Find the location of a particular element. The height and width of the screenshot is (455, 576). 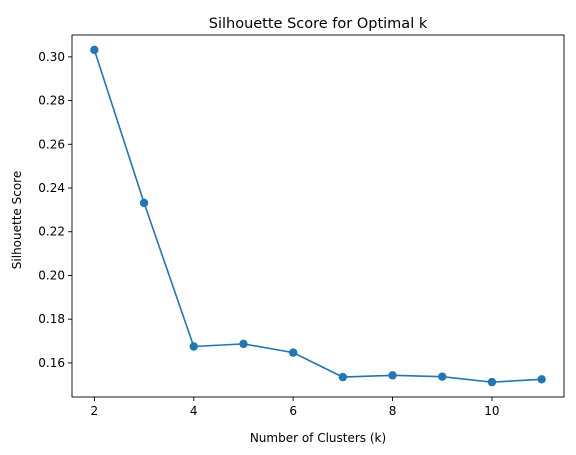

y-tick-label: 0.20 is located at coordinates (51, 275).